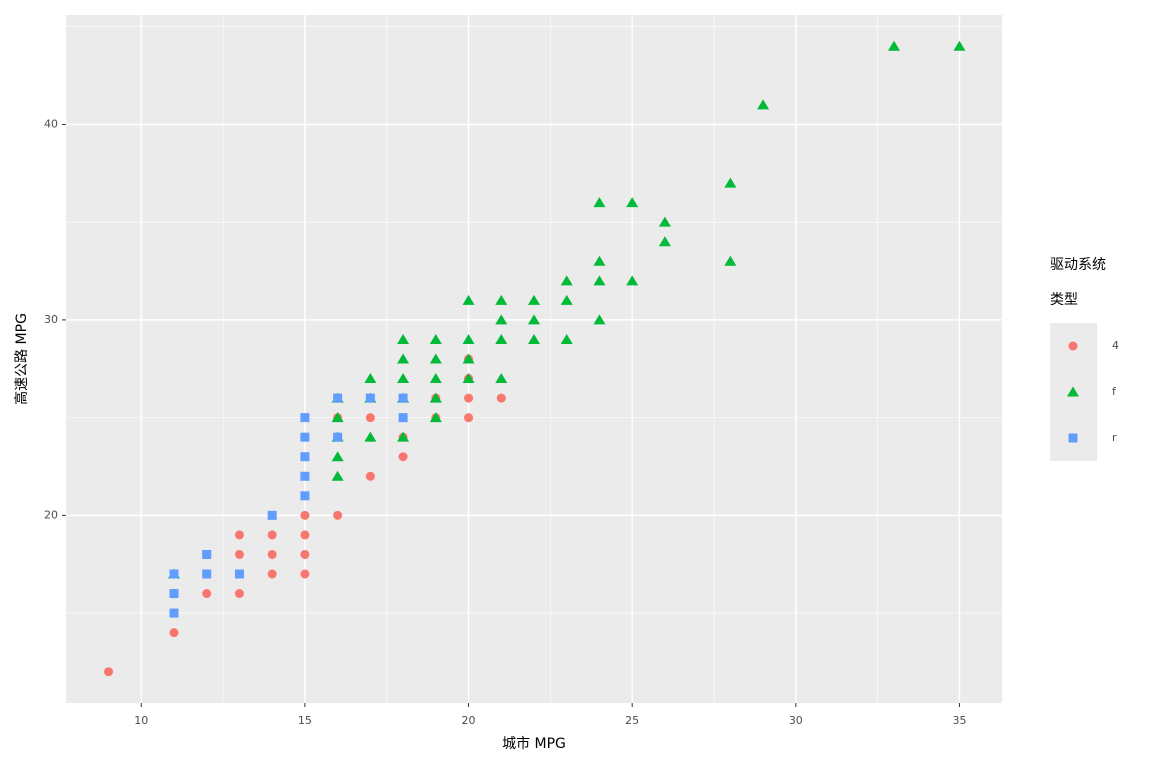  I want to click on x-tick-label: 10, so click(141, 720).